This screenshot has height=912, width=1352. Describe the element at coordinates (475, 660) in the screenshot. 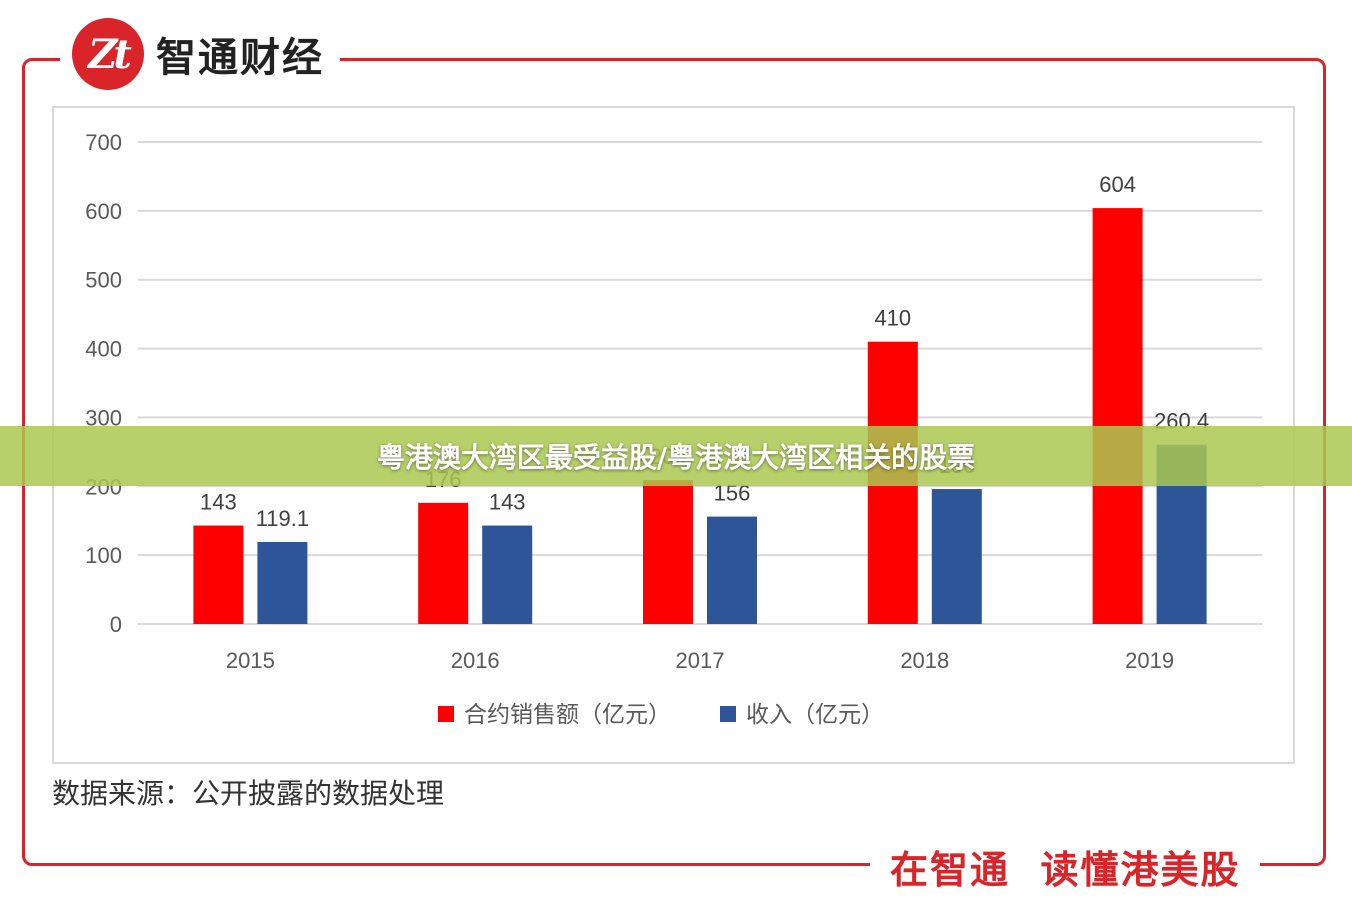

I see `x-tick-label: 2016` at that location.